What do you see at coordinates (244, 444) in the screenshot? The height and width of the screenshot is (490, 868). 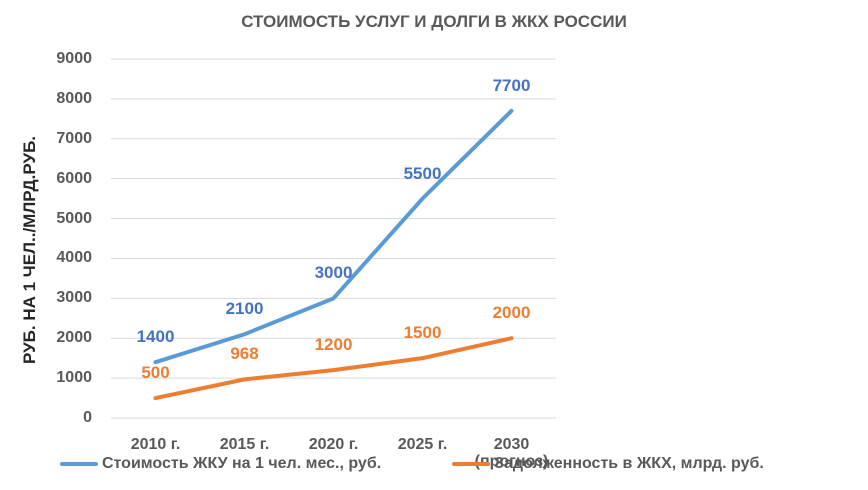 I see `x-tick-label: 2015 г.` at bounding box center [244, 444].